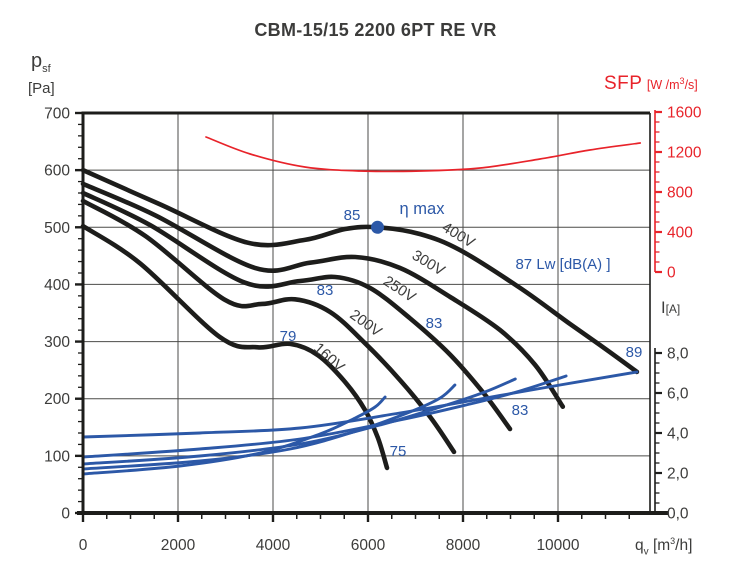 This screenshot has height=576, width=751. I want to click on current-tick-label: 4,0, so click(678, 434).